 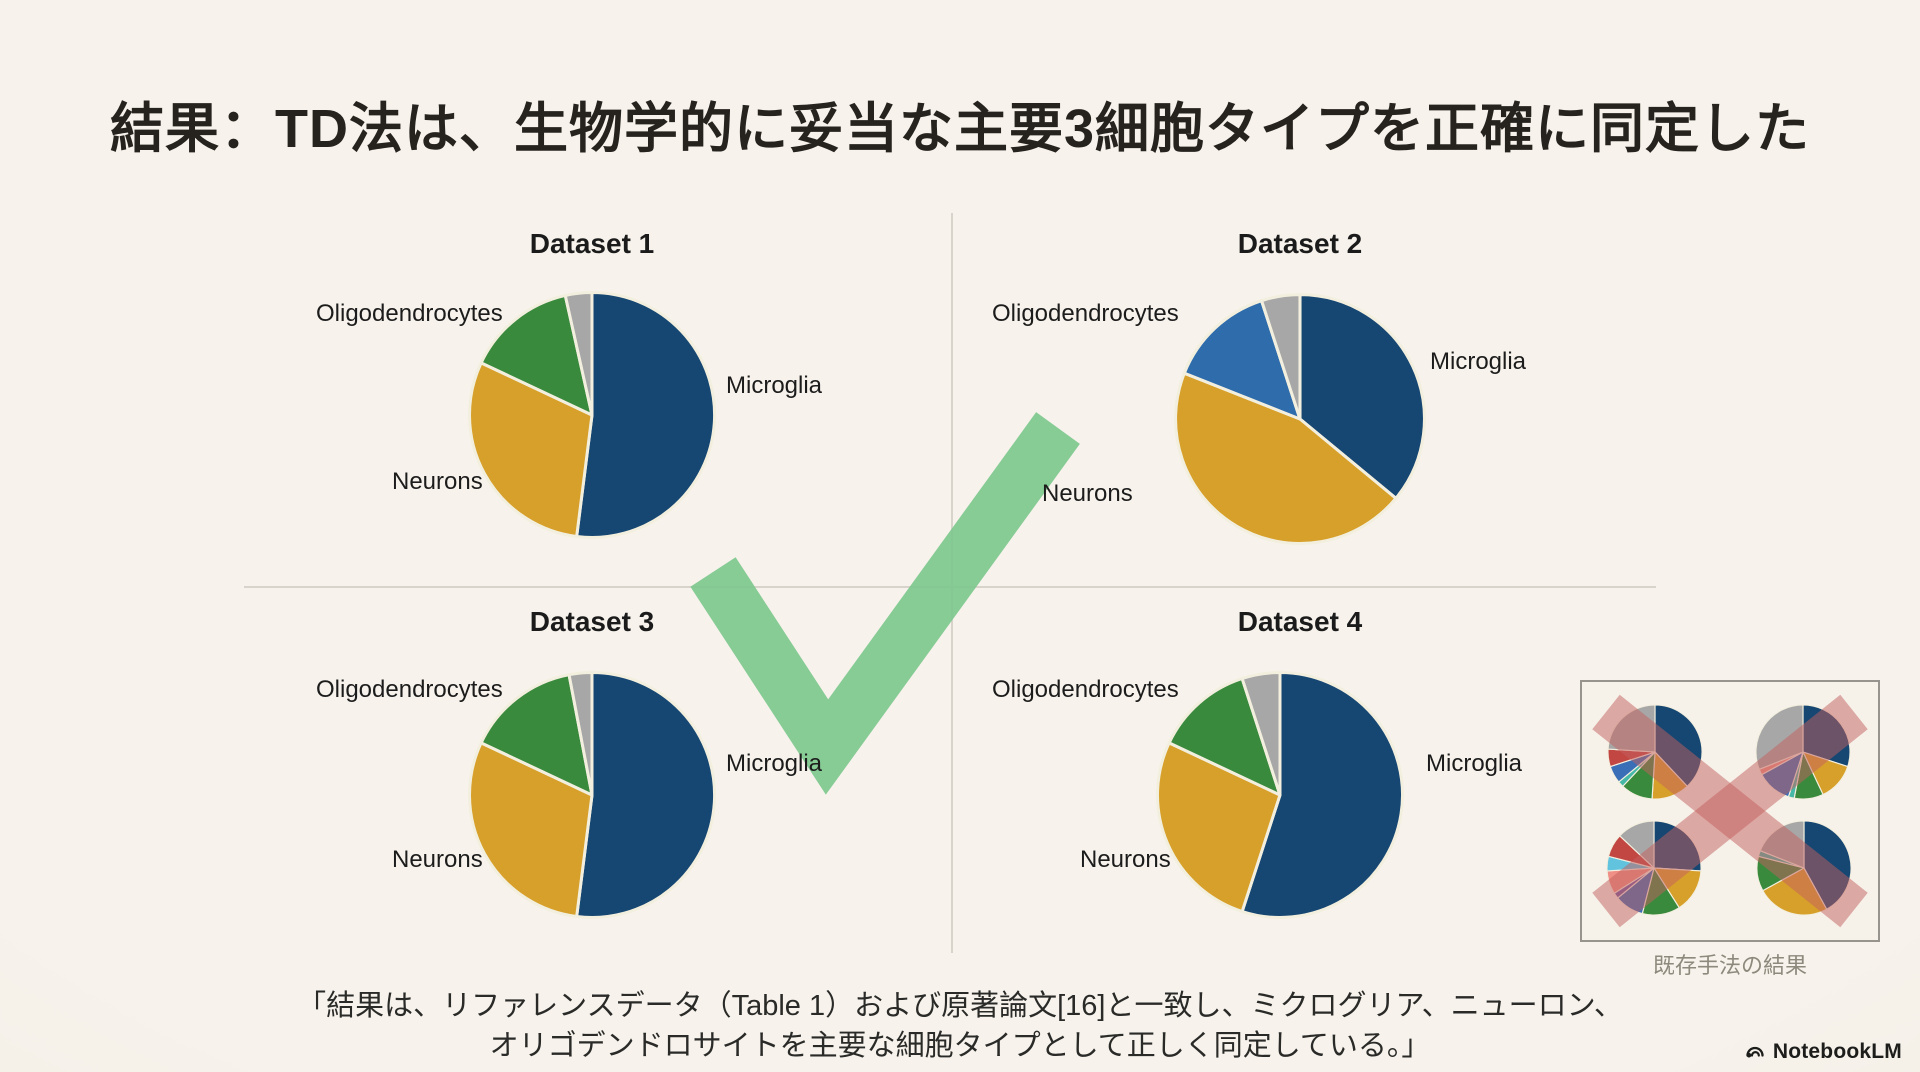 I want to click on cross-icon, so click(x=1730, y=811).